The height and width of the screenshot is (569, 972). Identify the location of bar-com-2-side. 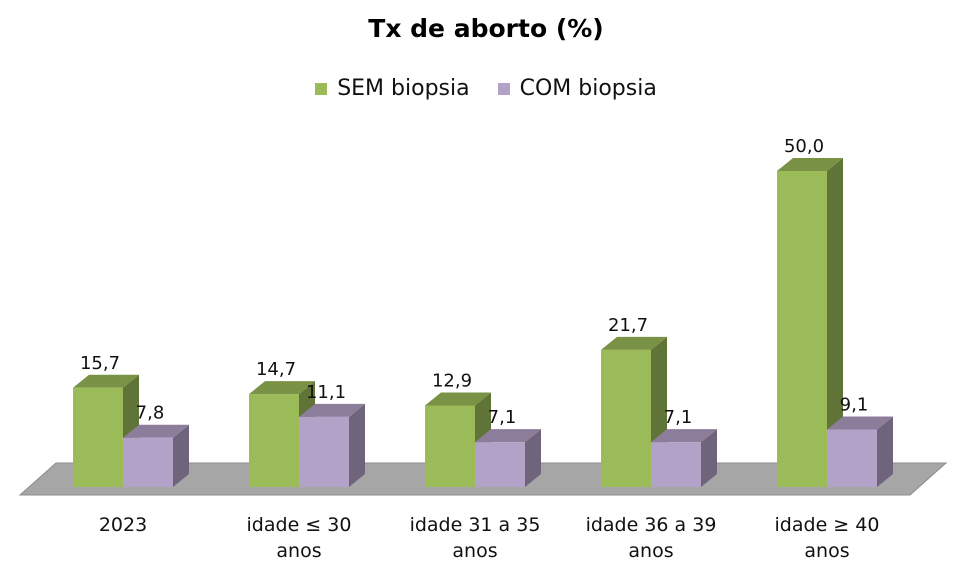
(533, 458).